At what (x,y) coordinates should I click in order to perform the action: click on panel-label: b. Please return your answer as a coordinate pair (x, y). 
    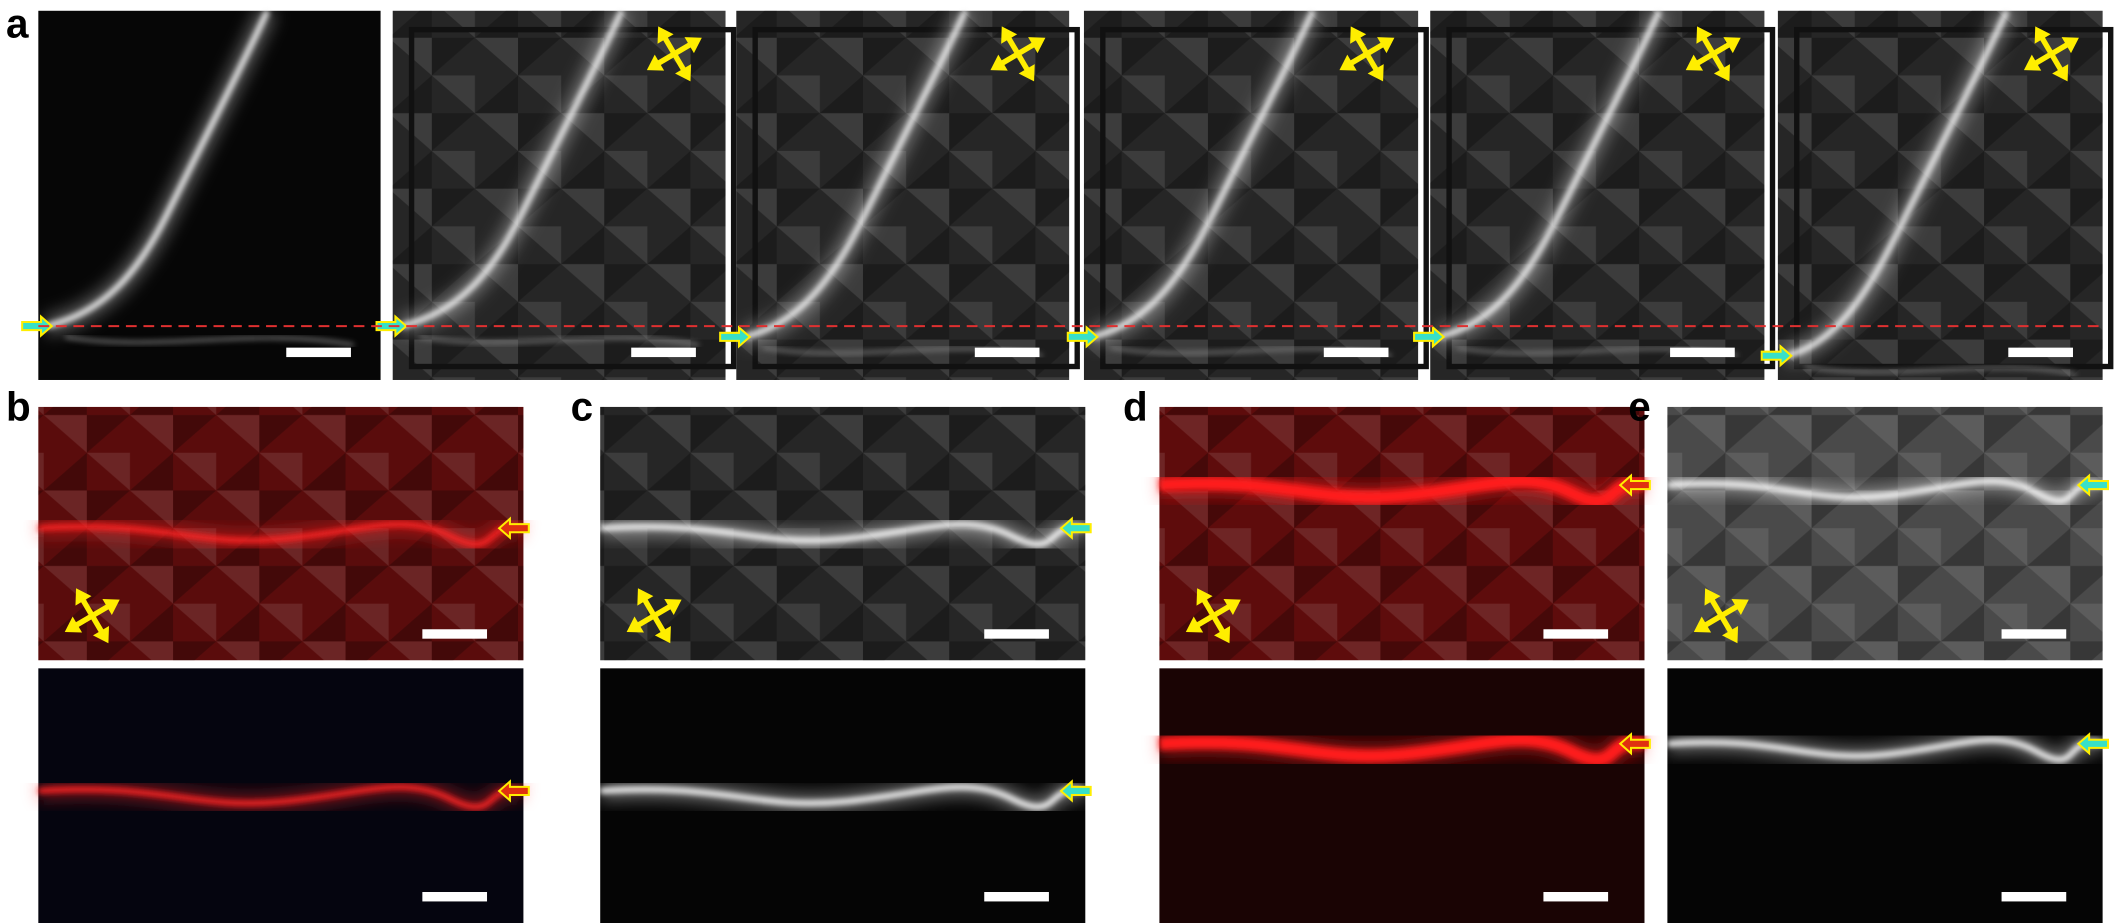
    Looking at the image, I should click on (18, 406).